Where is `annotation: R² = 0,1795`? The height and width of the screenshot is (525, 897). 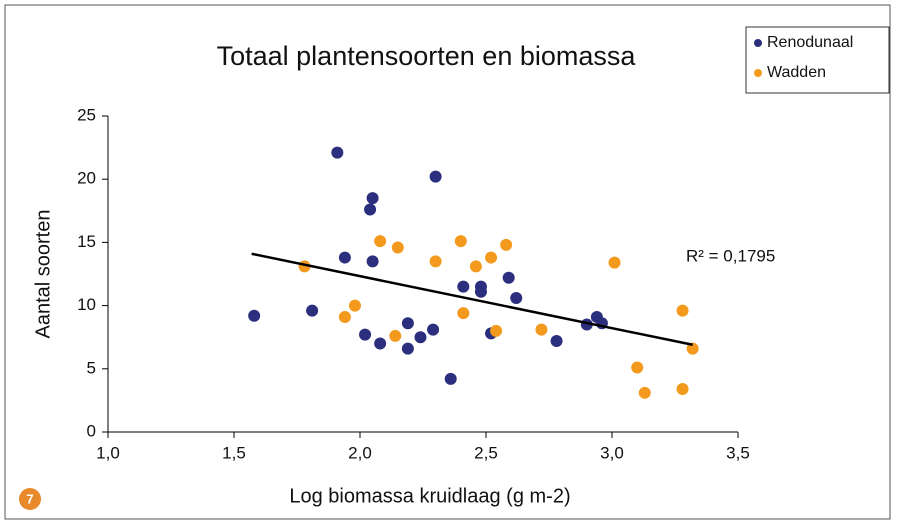 annotation: R² = 0,1795 is located at coordinates (730, 255).